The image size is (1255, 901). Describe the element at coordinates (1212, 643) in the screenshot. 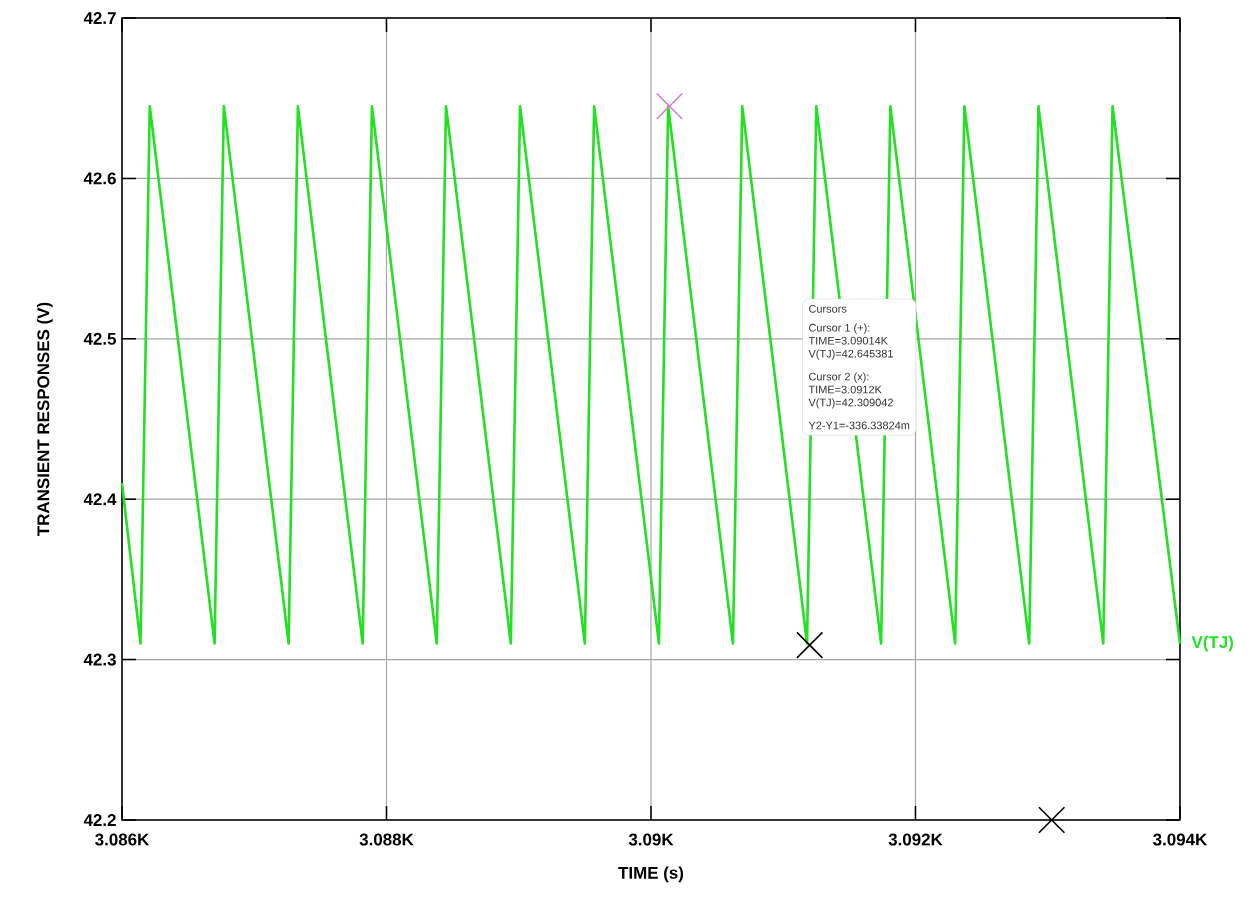

I see `series-label: V(TJ)` at that location.